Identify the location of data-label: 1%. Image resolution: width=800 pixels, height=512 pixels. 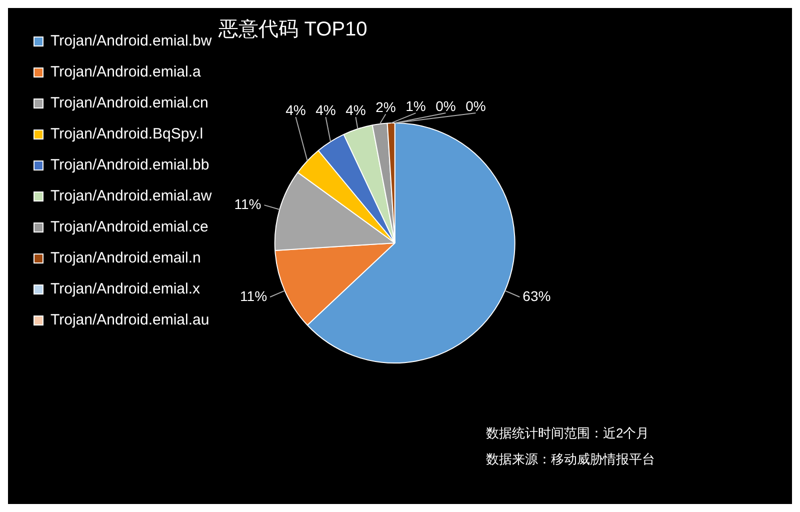
(416, 106).